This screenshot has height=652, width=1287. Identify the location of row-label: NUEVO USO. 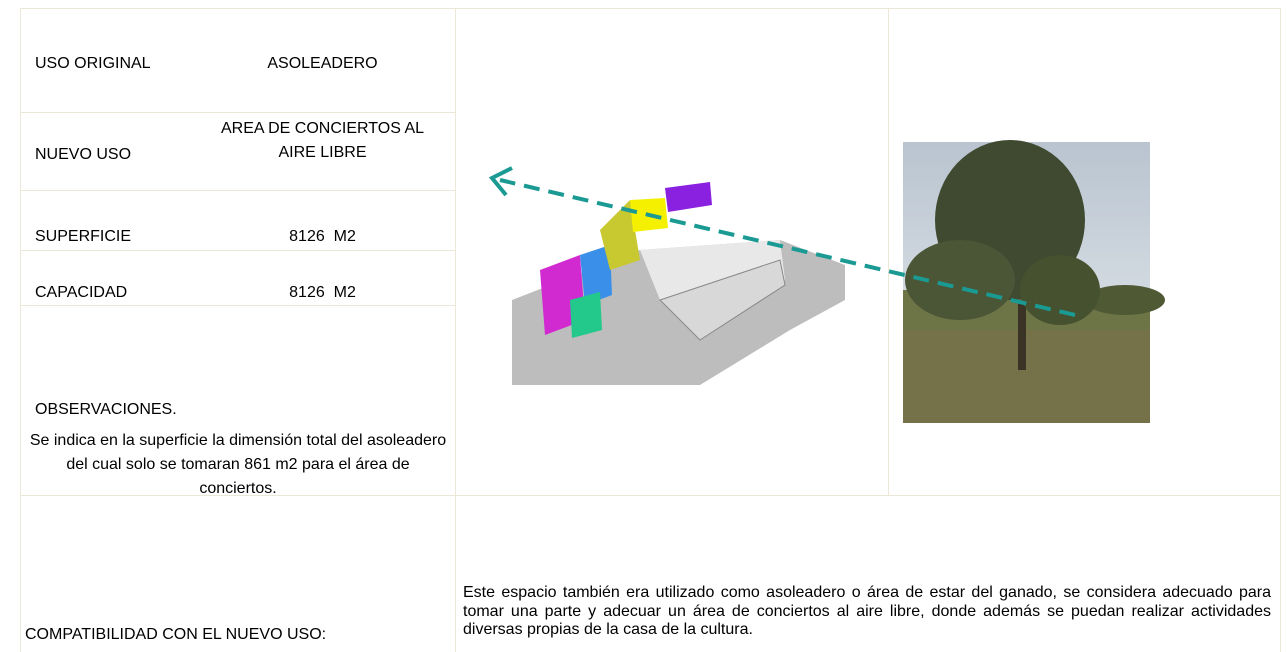
(83, 154).